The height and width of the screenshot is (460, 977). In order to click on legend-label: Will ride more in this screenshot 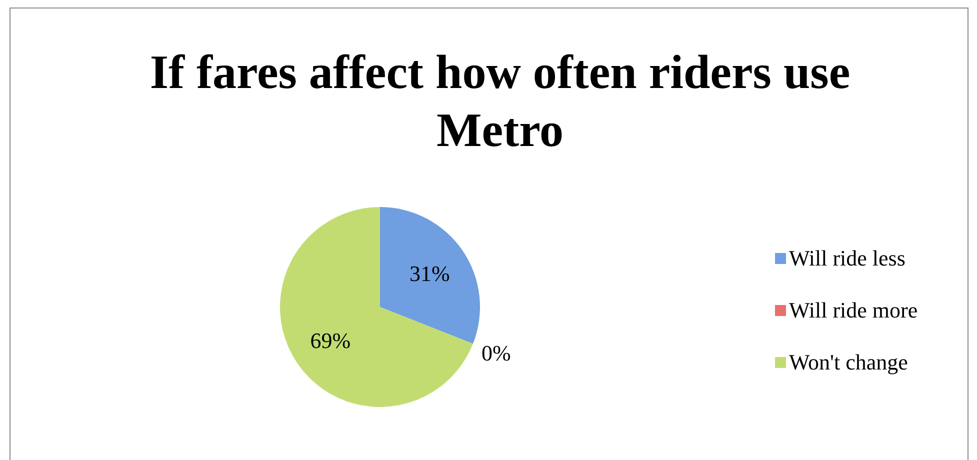, I will do `click(853, 310)`.